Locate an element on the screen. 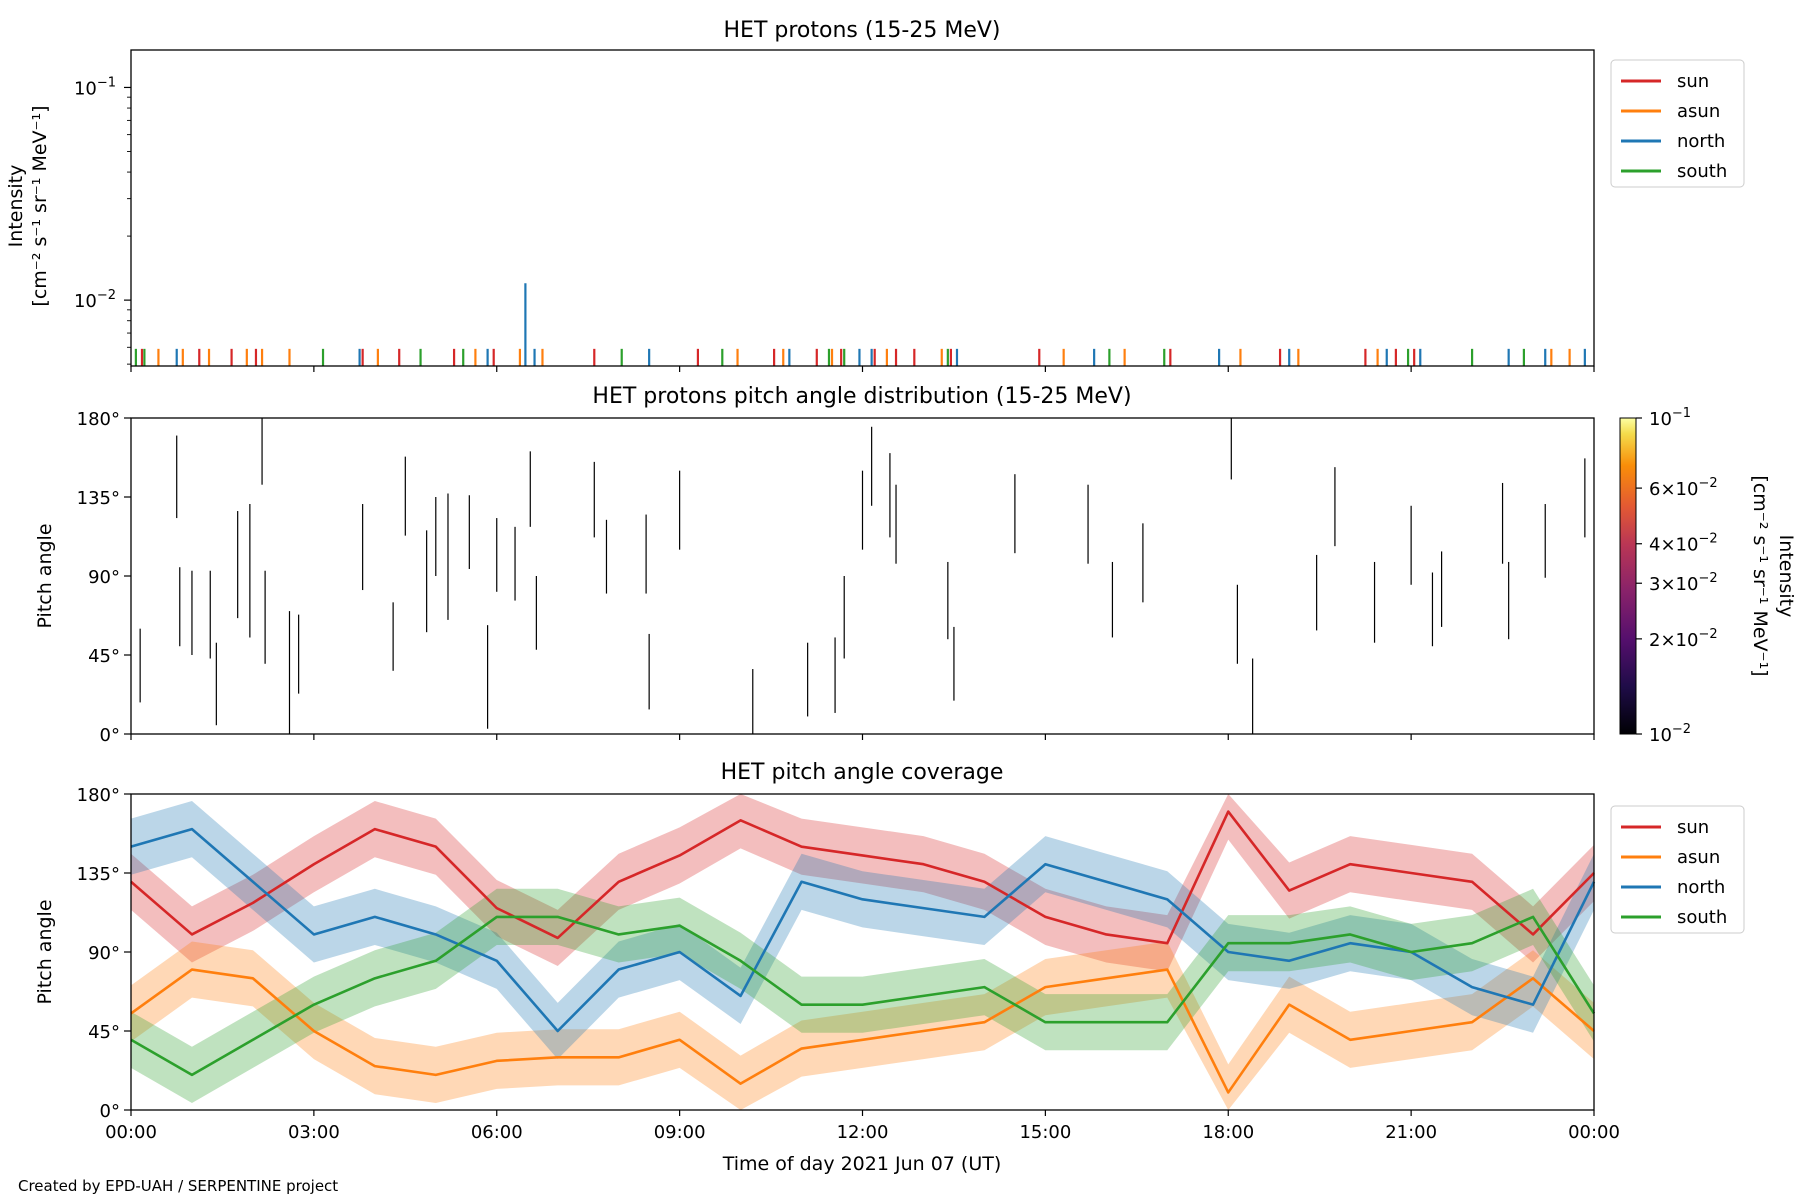 Image resolution: width=1800 pixels, height=1200 pixels. colorbar-tick-label: 10⁻² is located at coordinates (1670, 734).